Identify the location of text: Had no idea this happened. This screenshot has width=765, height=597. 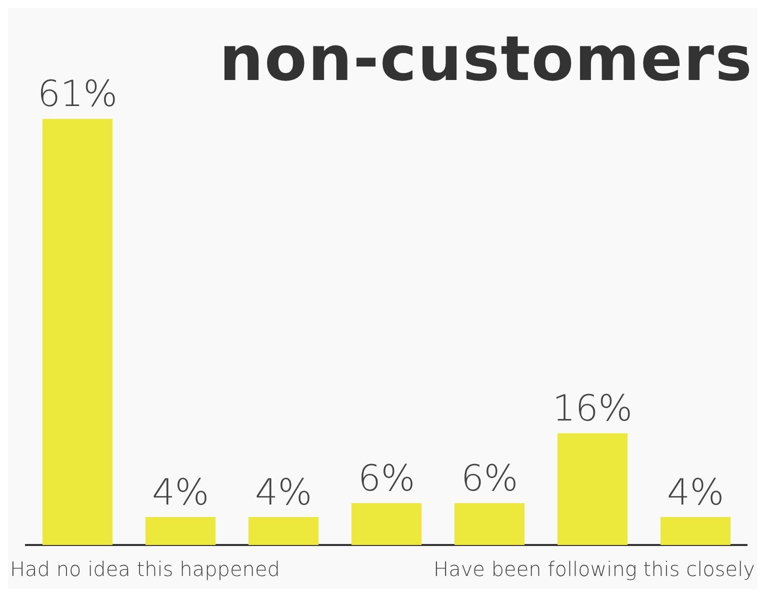
(145, 569).